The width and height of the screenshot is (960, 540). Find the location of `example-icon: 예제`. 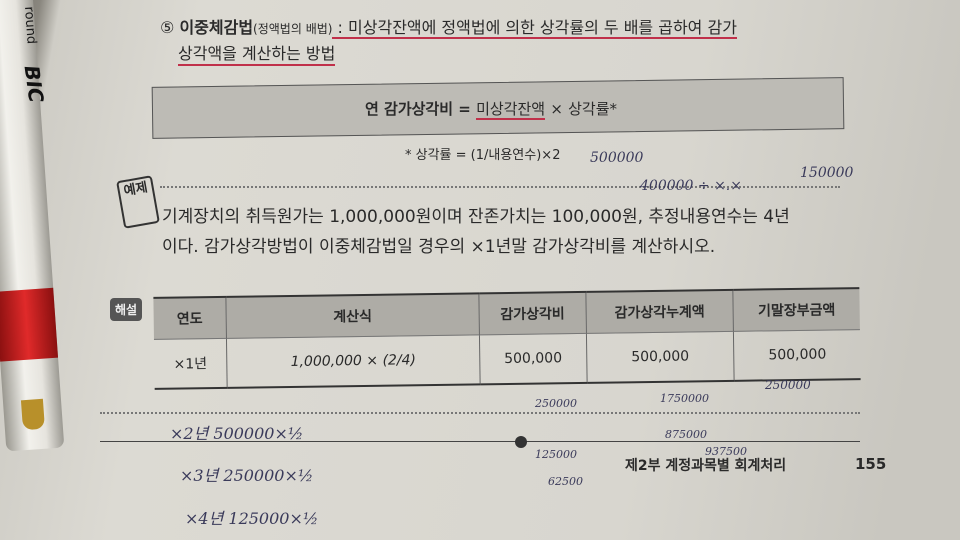

example-icon: 예제 is located at coordinates (138, 202).